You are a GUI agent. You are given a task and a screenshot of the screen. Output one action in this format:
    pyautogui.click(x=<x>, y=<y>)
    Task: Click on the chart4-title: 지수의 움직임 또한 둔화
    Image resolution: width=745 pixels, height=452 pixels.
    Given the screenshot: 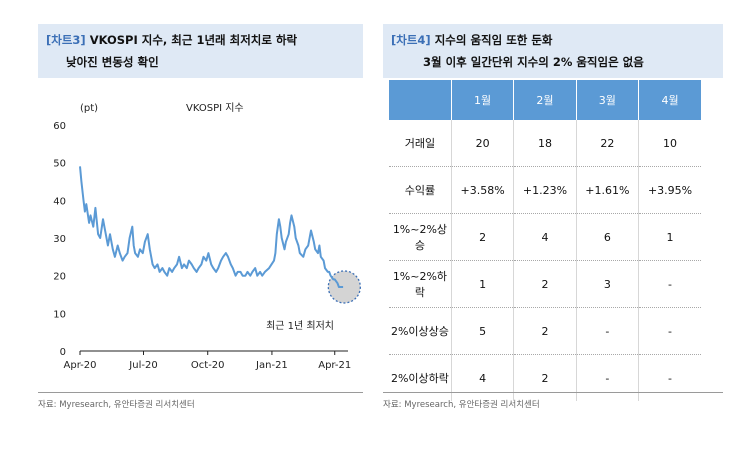 What is the action you would take?
    pyautogui.click(x=493, y=40)
    